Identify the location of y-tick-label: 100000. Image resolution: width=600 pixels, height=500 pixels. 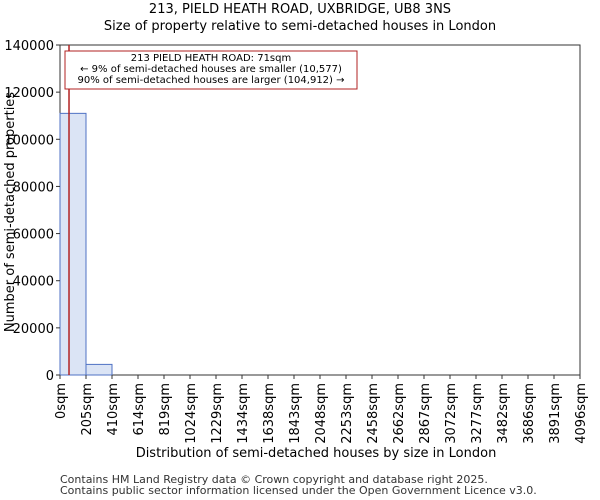
(29, 140).